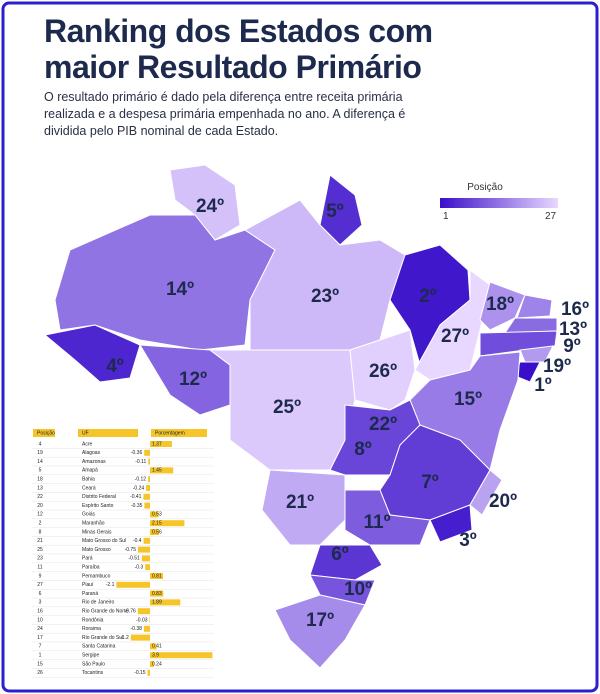 Image resolution: width=600 pixels, height=694 pixels. I want to click on state-rank-label: 2º, so click(428, 296).